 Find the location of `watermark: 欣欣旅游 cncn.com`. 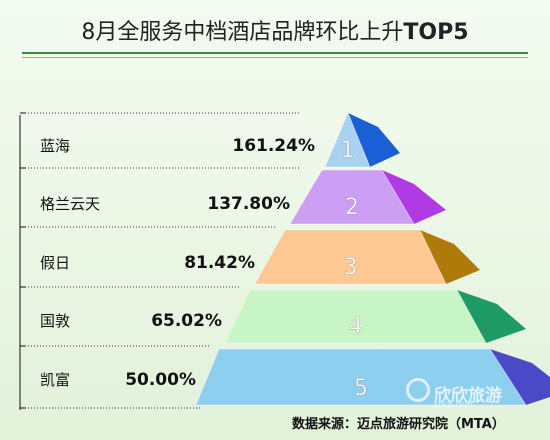

watermark: 欣欣旅游 cncn.com is located at coordinates (467, 394).